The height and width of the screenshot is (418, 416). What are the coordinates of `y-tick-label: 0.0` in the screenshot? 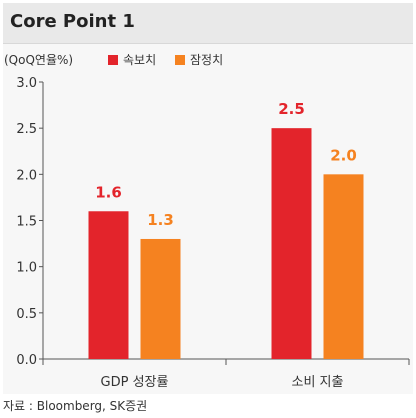 It's located at (26, 360).